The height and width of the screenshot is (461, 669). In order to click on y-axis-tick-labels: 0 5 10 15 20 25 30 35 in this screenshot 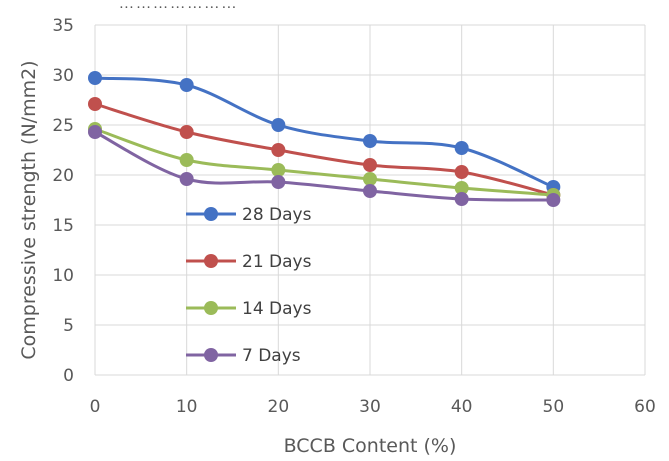, I will do `click(63, 201)`.